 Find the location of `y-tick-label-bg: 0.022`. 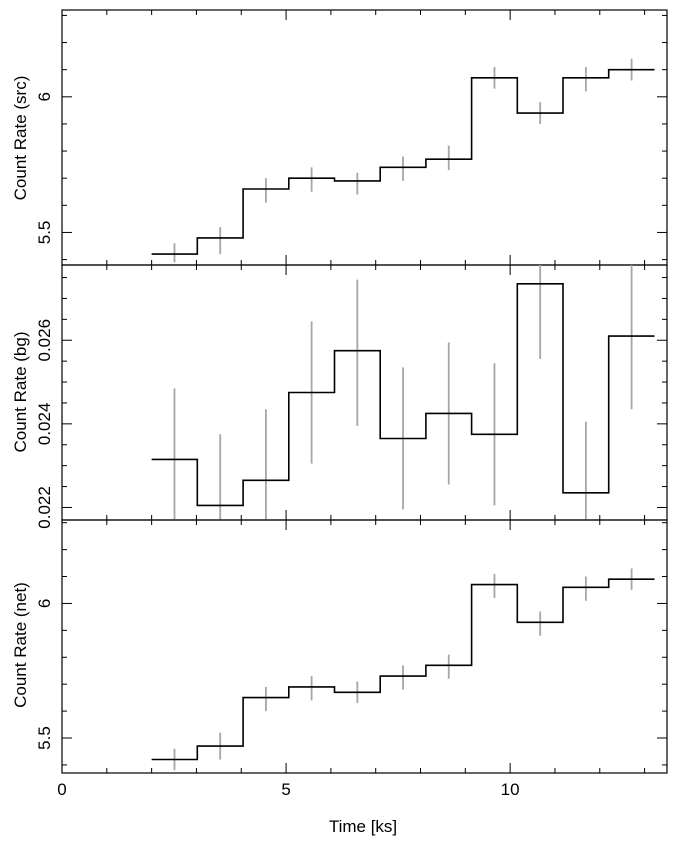

y-tick-label-bg: 0.022 is located at coordinates (44, 507).